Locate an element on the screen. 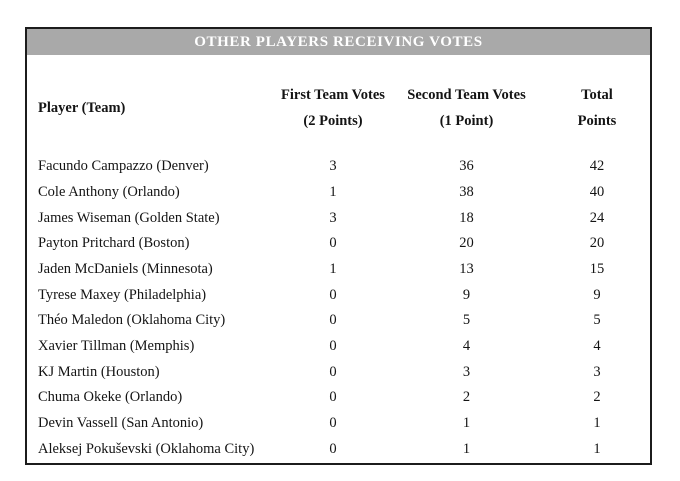 The height and width of the screenshot is (481, 680). column-header-total-points: Total Points is located at coordinates (597, 108).